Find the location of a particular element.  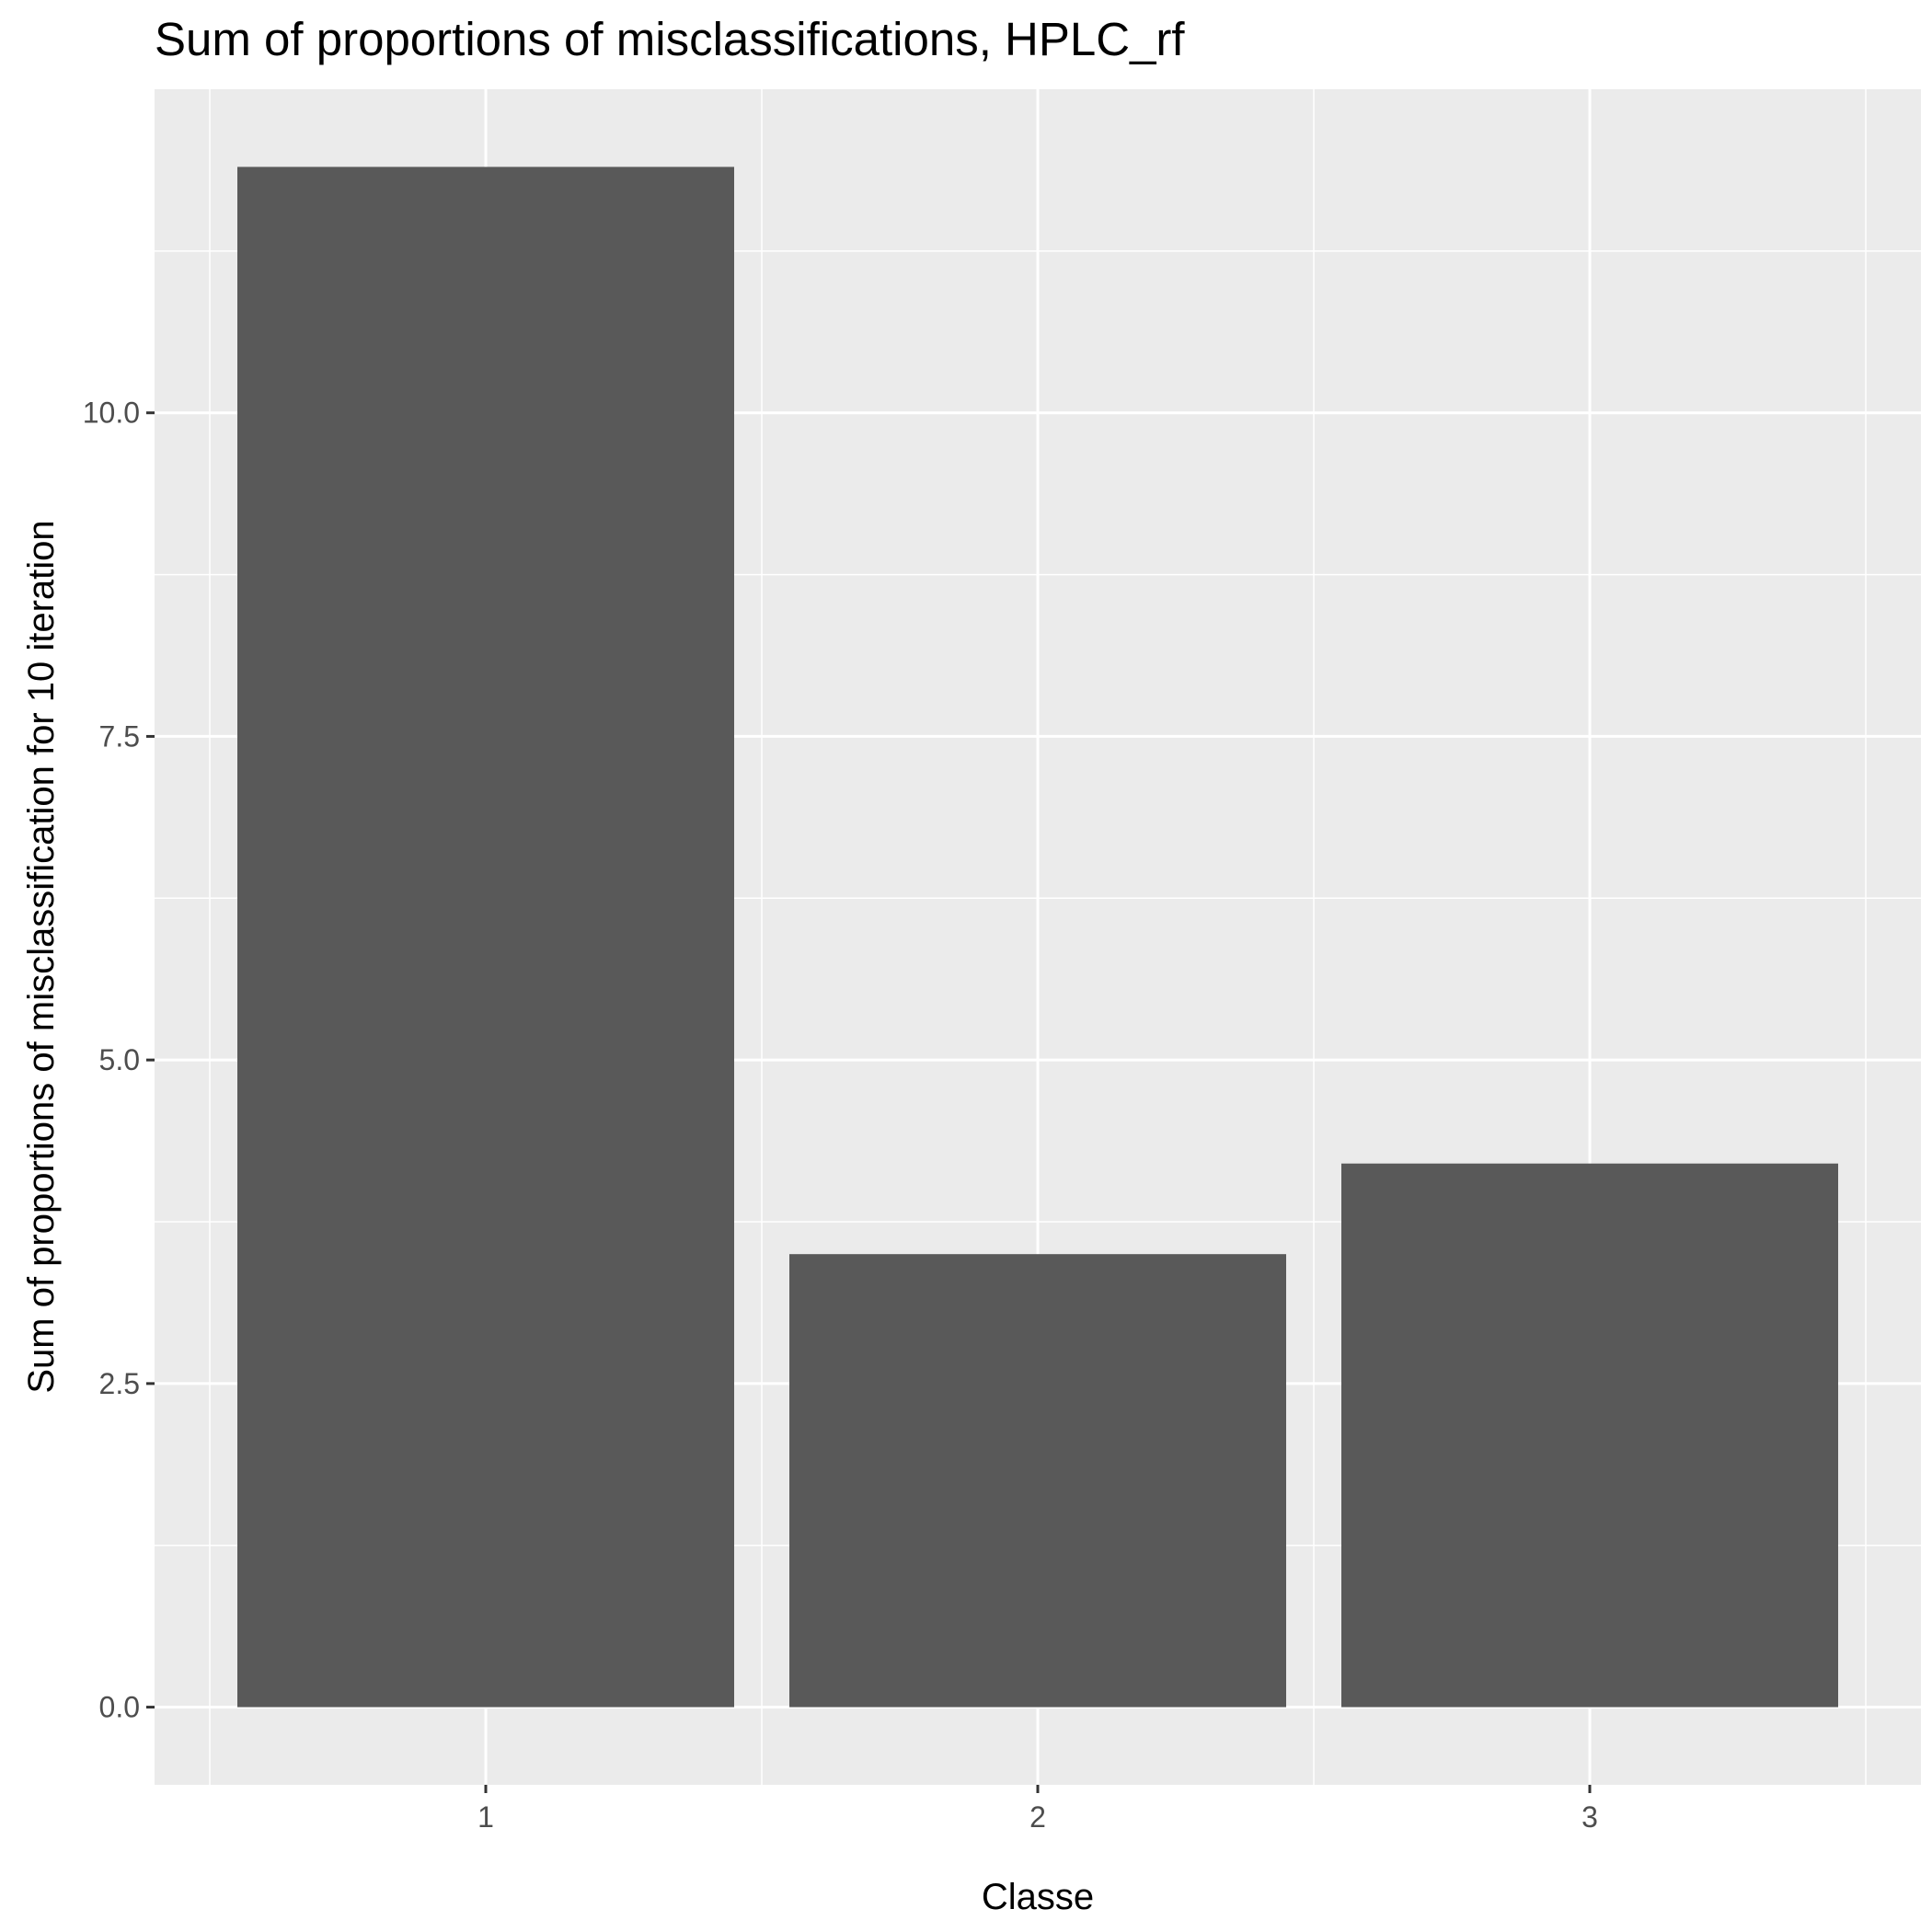

y-tick-label: 7.5 is located at coordinates (120, 736).